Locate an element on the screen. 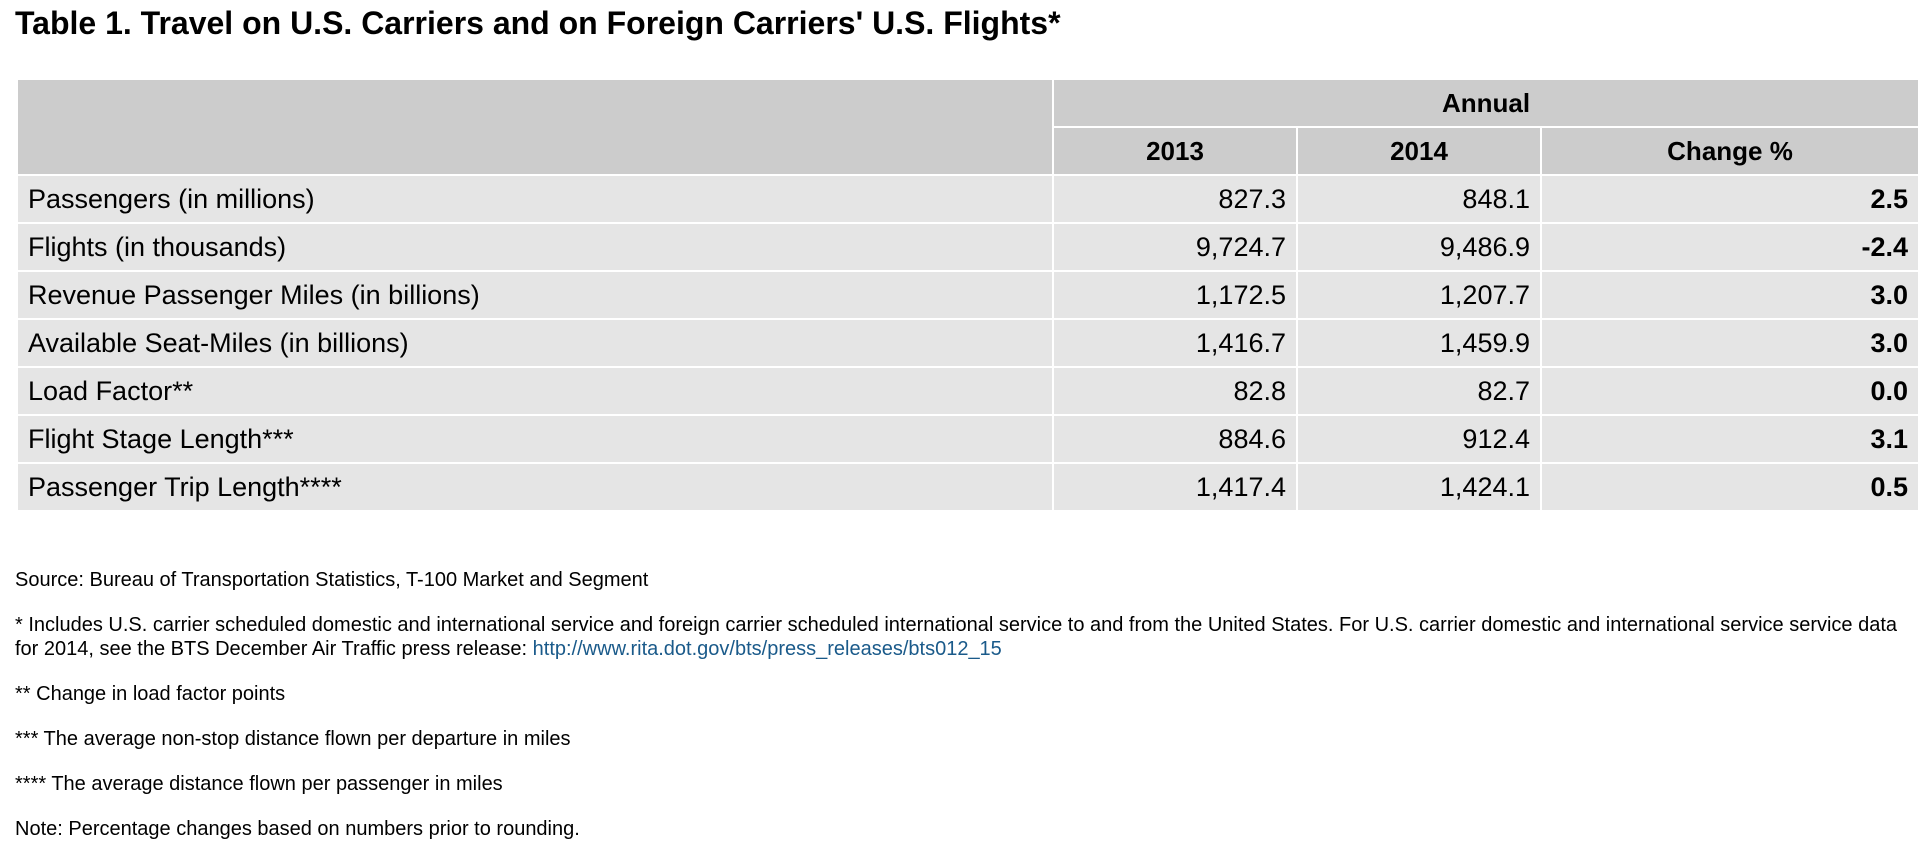  value-2013: 9,724.7 is located at coordinates (1175, 247).